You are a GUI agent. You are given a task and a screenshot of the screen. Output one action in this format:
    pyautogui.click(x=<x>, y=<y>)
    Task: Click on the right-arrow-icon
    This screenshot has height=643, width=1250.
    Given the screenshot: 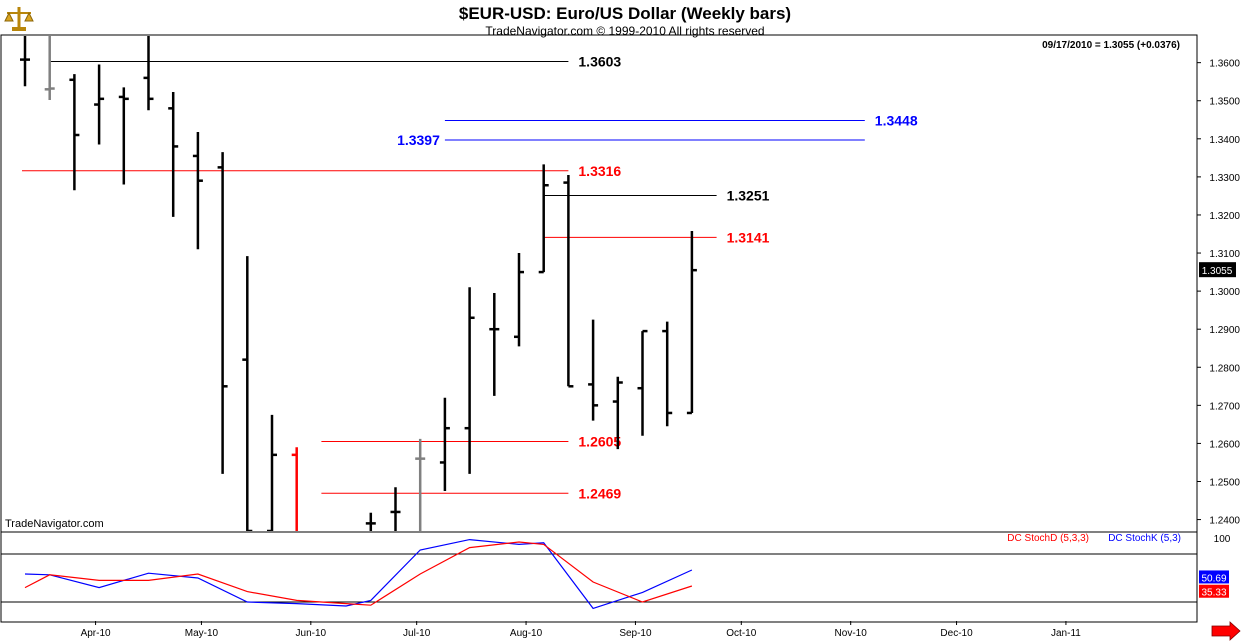 What is the action you would take?
    pyautogui.click(x=1226, y=631)
    